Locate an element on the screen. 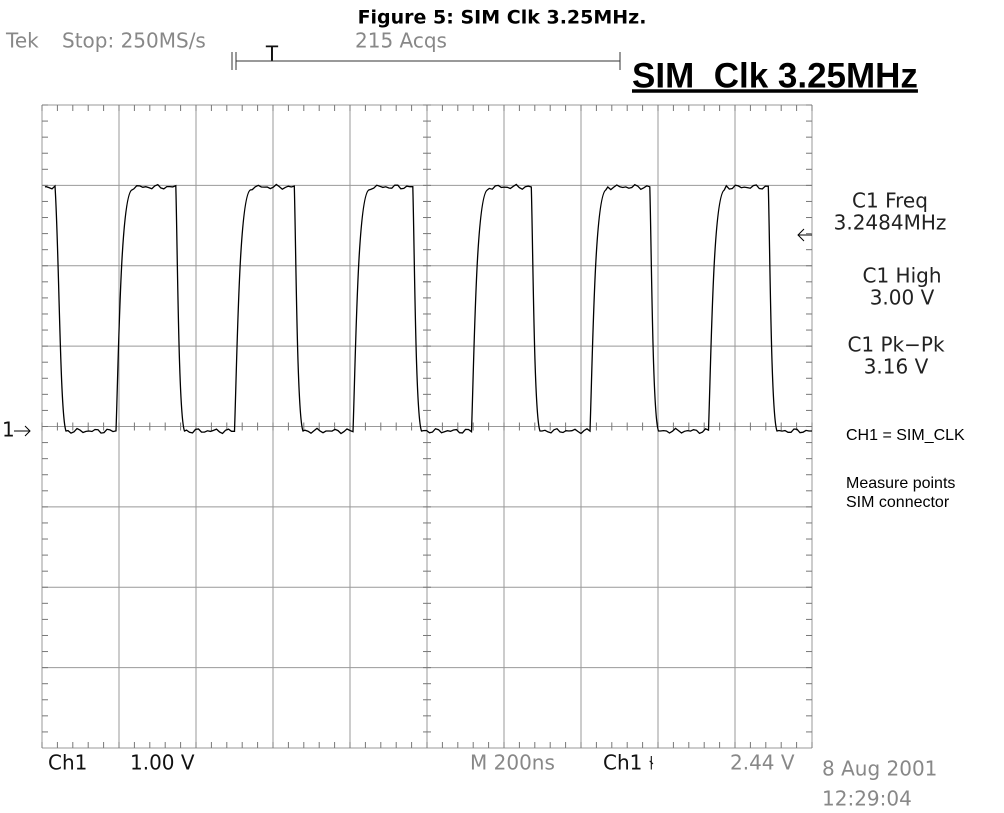 The width and height of the screenshot is (1004, 813). acq-state: Stop: 250MS/s is located at coordinates (134, 41).